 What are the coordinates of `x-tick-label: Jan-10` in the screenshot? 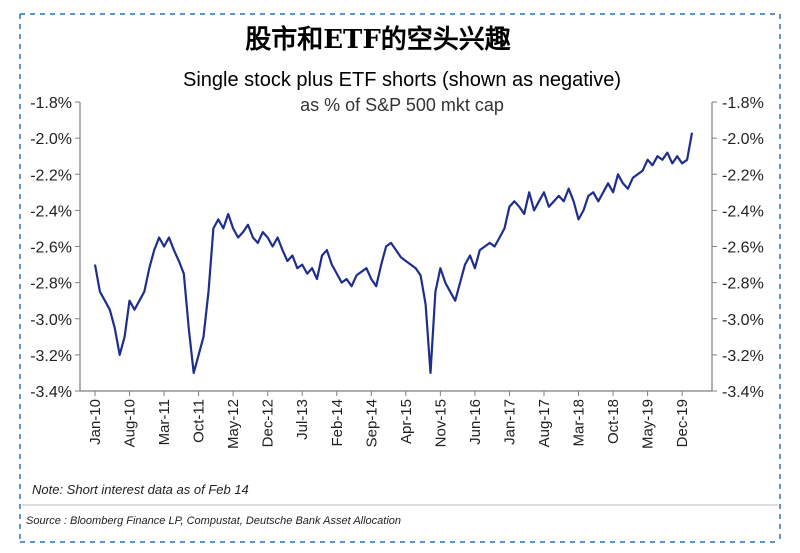 It's located at (95, 422).